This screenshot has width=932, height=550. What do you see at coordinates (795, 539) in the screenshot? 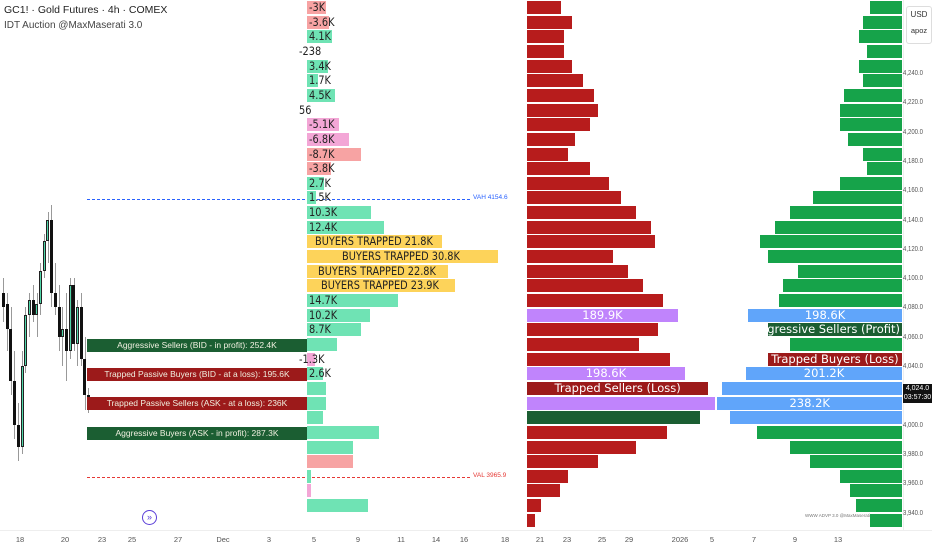
I see `time-tick: 9` at bounding box center [795, 539].